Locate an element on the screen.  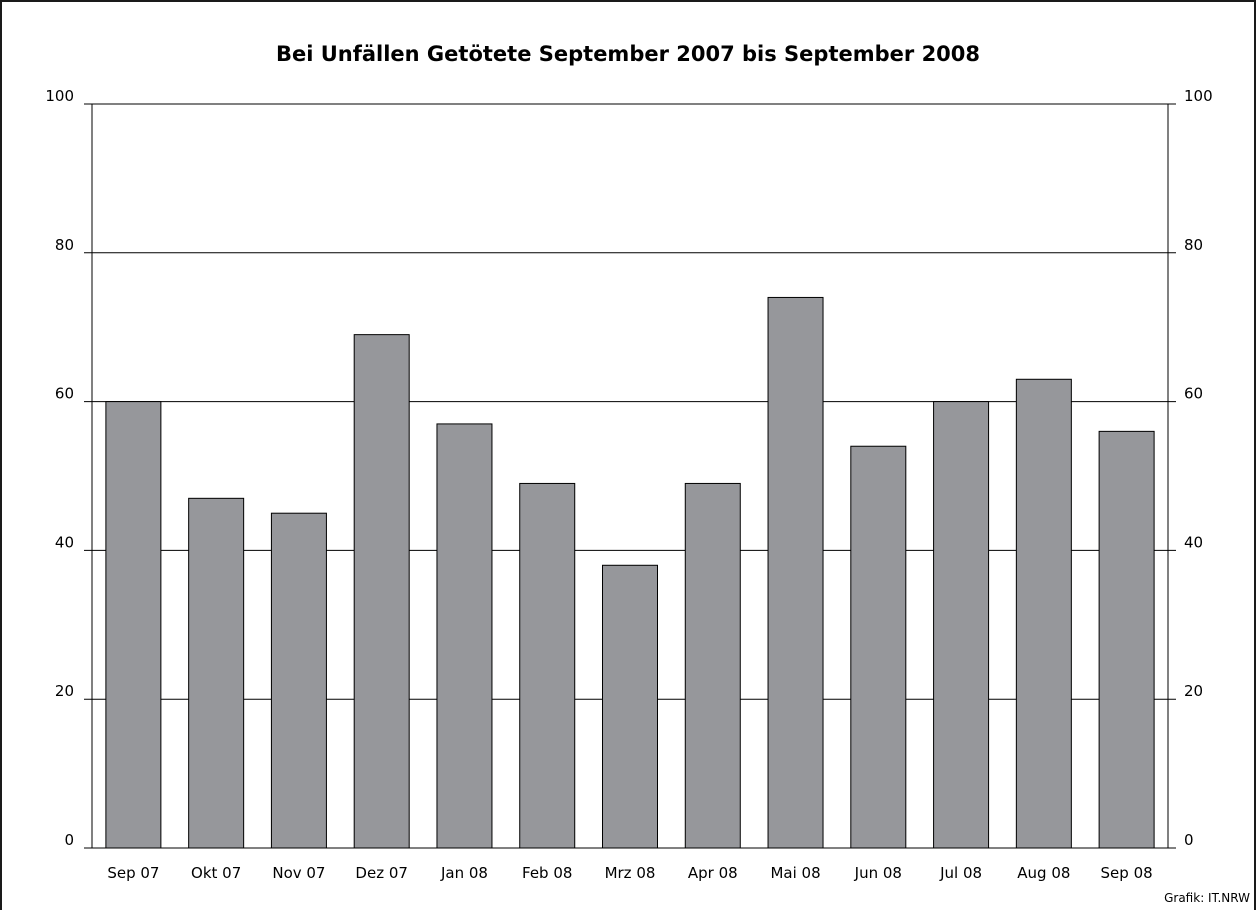
y-tick-label-right: 100 is located at coordinates (1198, 96).